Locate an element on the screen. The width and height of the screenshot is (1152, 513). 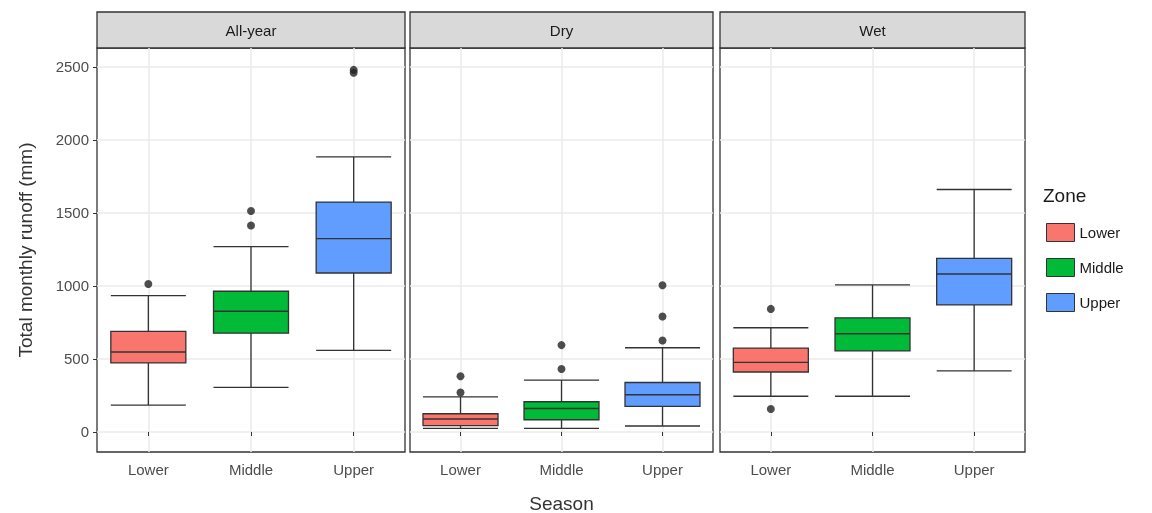
y-tick-label: 500 is located at coordinates (76, 359).